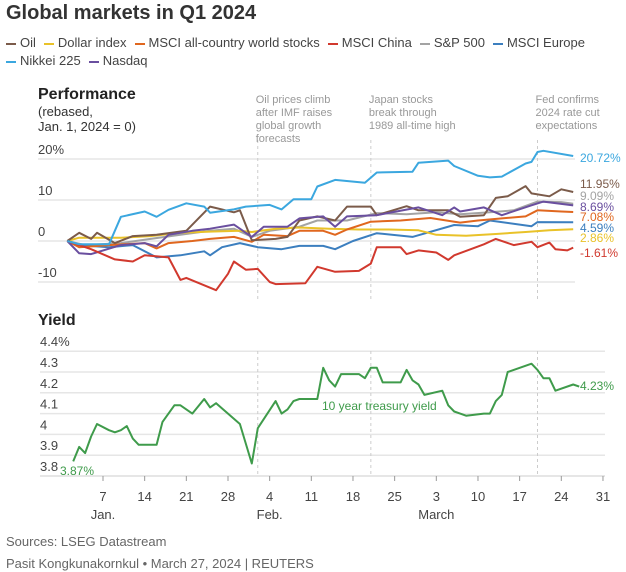 This screenshot has width=626, height=572. Describe the element at coordinates (49, 362) in the screenshot. I see `y-tick-label: 4.3` at that location.